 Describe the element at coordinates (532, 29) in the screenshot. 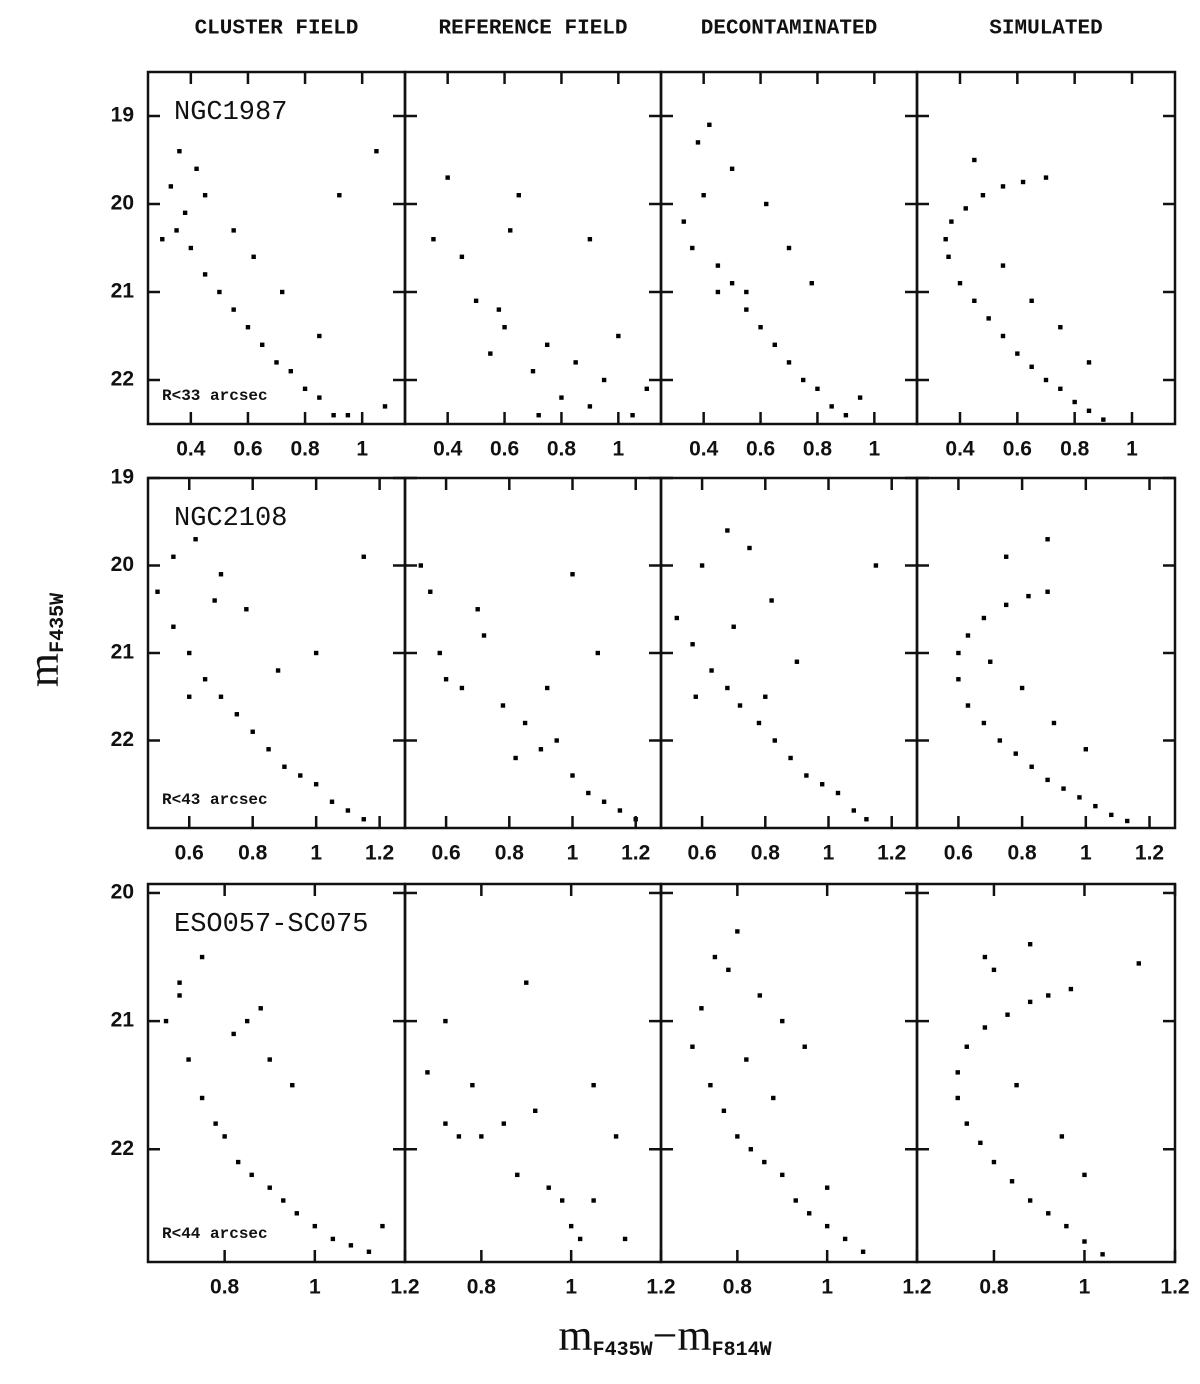

I see `column-title: REFERENCE FIELD` at that location.